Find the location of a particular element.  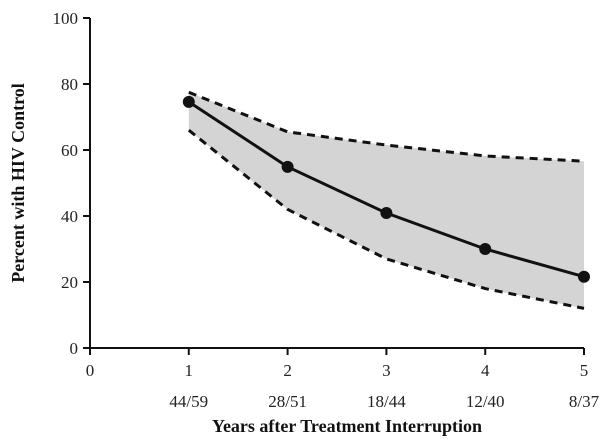

ratio-label: 12/40 is located at coordinates (485, 401).